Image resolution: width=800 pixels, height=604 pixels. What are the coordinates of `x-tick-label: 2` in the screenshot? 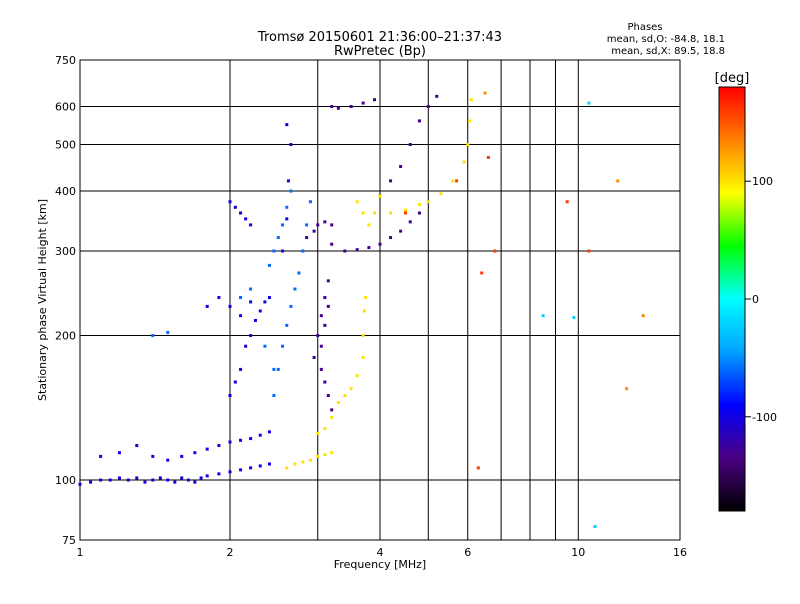 It's located at (230, 552).